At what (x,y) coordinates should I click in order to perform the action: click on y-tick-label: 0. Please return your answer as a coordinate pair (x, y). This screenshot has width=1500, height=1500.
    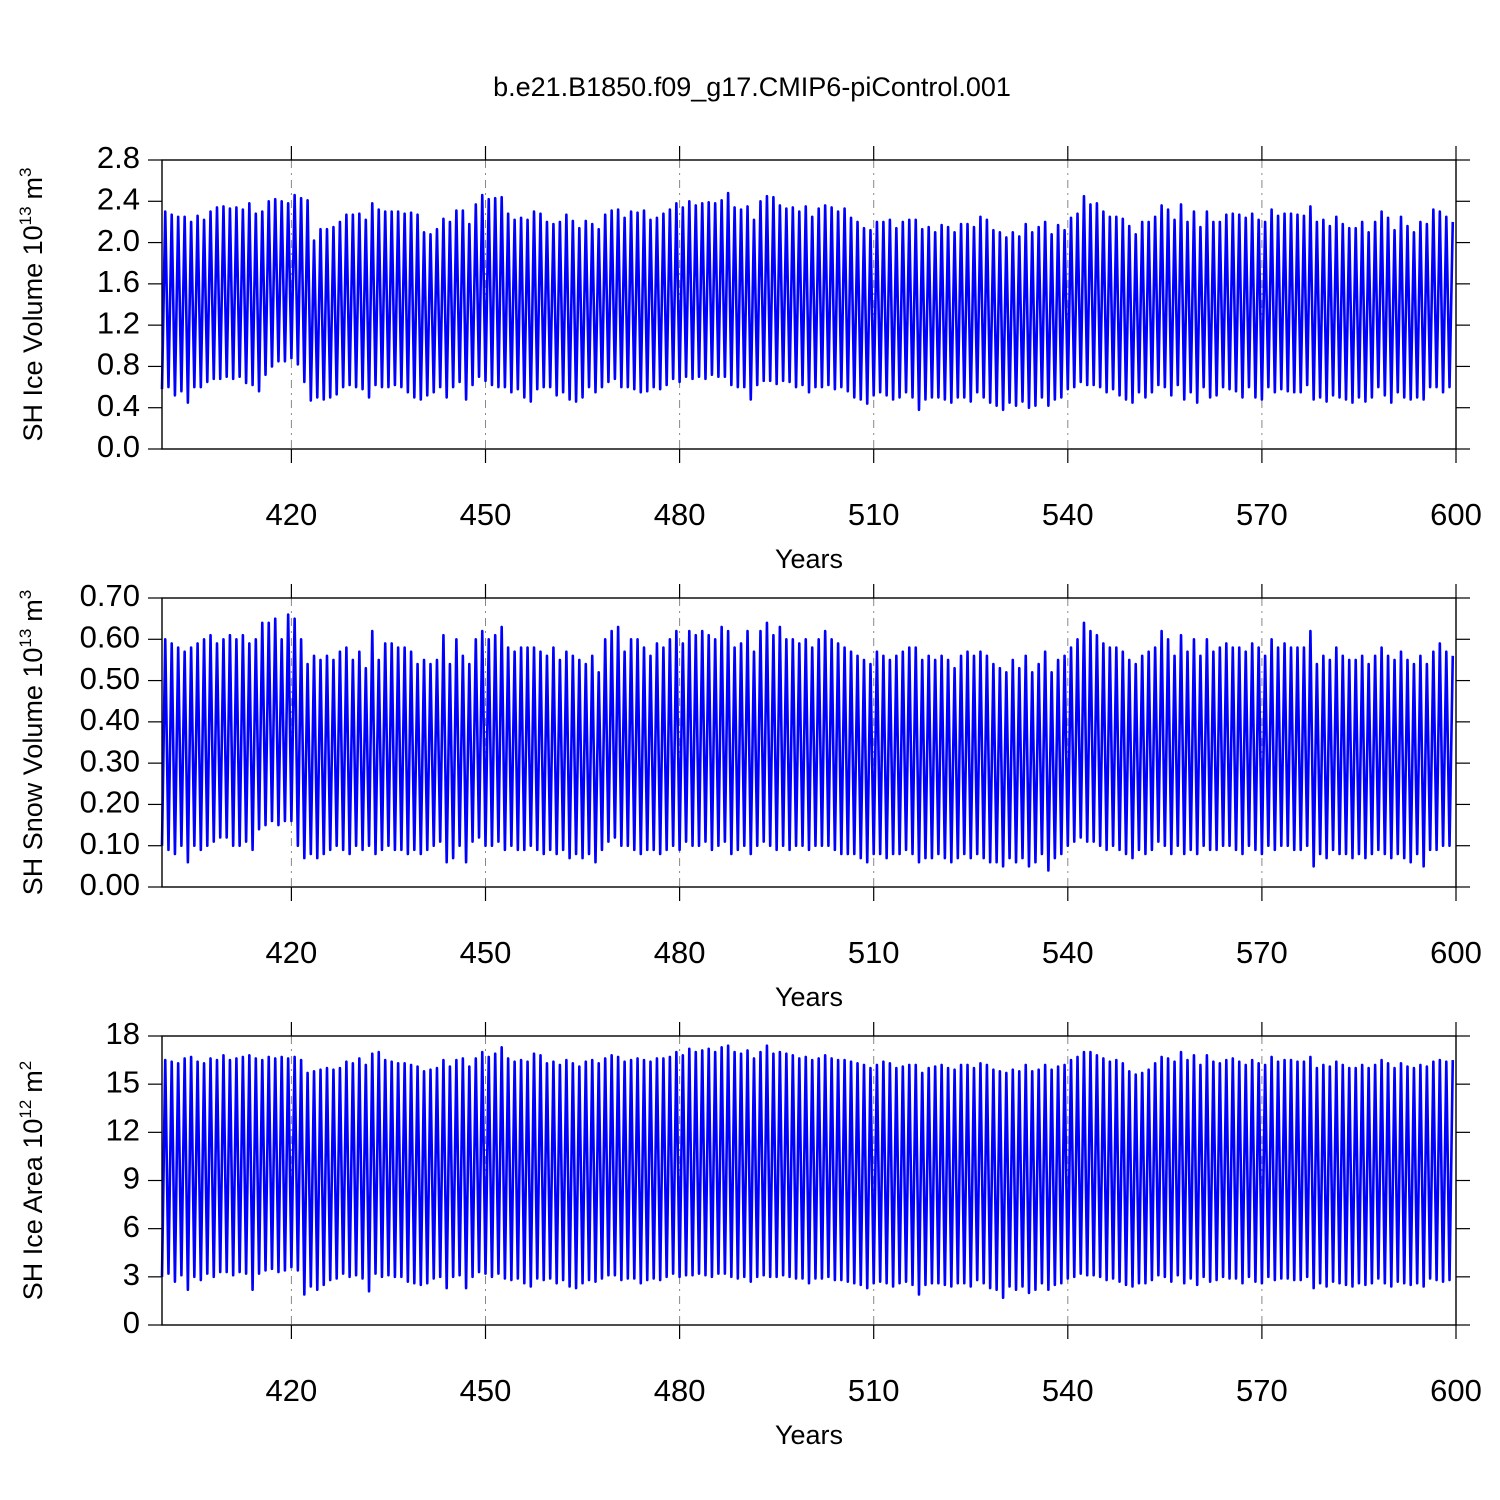
    Looking at the image, I should click on (131, 1322).